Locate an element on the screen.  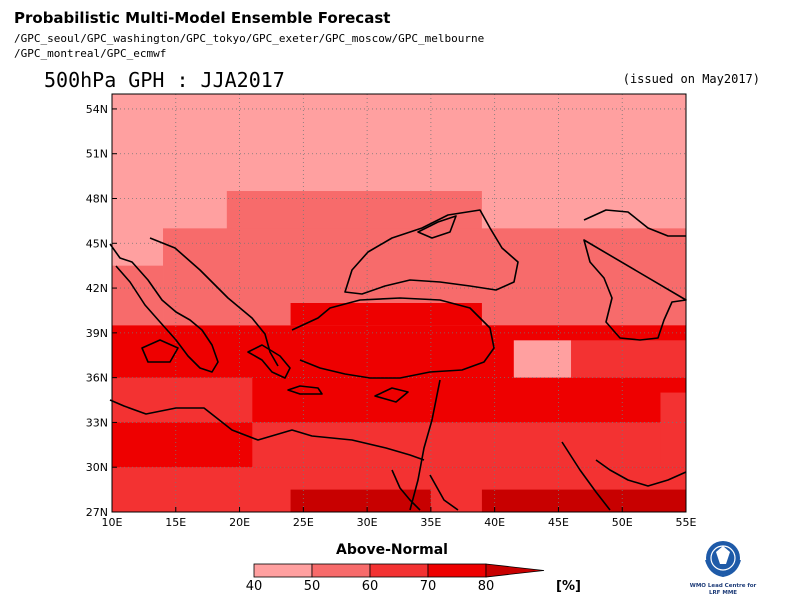
coastline-red-sea is located at coordinates (406, 490).